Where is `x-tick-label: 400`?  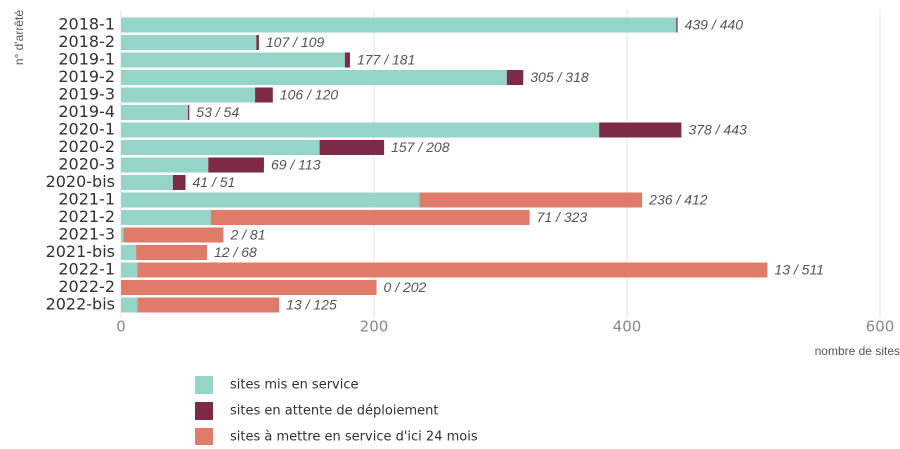 x-tick-label: 400 is located at coordinates (627, 327).